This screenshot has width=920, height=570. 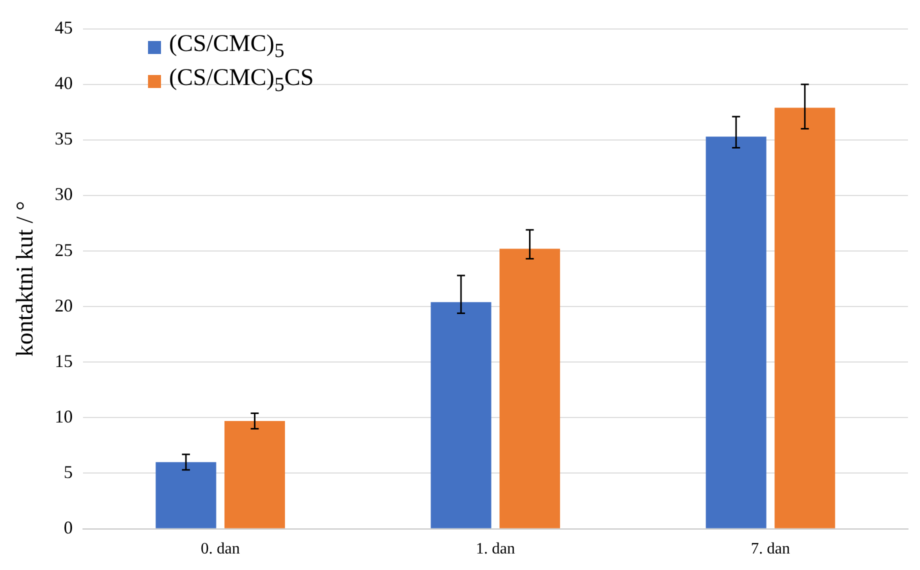 What do you see at coordinates (63, 250) in the screenshot?
I see `y-tick-label: 25` at bounding box center [63, 250].